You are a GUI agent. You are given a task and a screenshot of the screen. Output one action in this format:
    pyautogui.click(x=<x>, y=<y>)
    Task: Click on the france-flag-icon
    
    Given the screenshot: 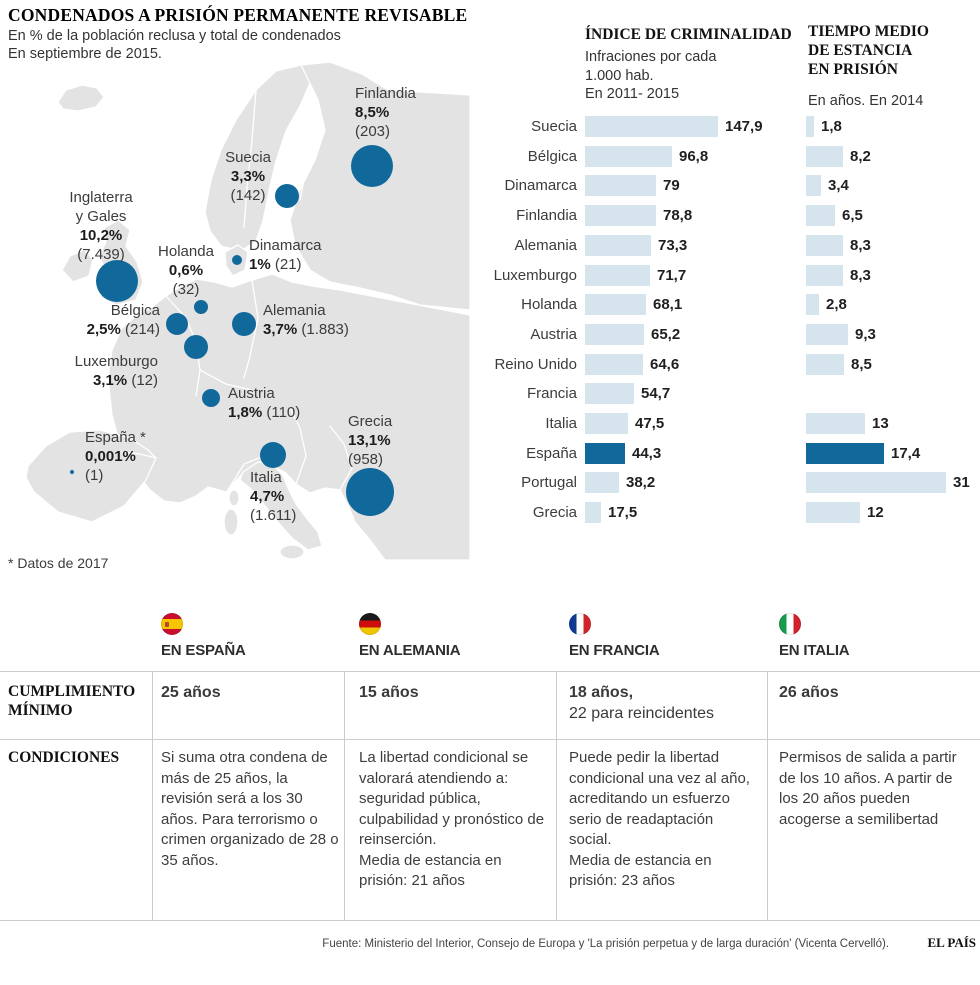 What is the action you would take?
    pyautogui.click(x=580, y=624)
    